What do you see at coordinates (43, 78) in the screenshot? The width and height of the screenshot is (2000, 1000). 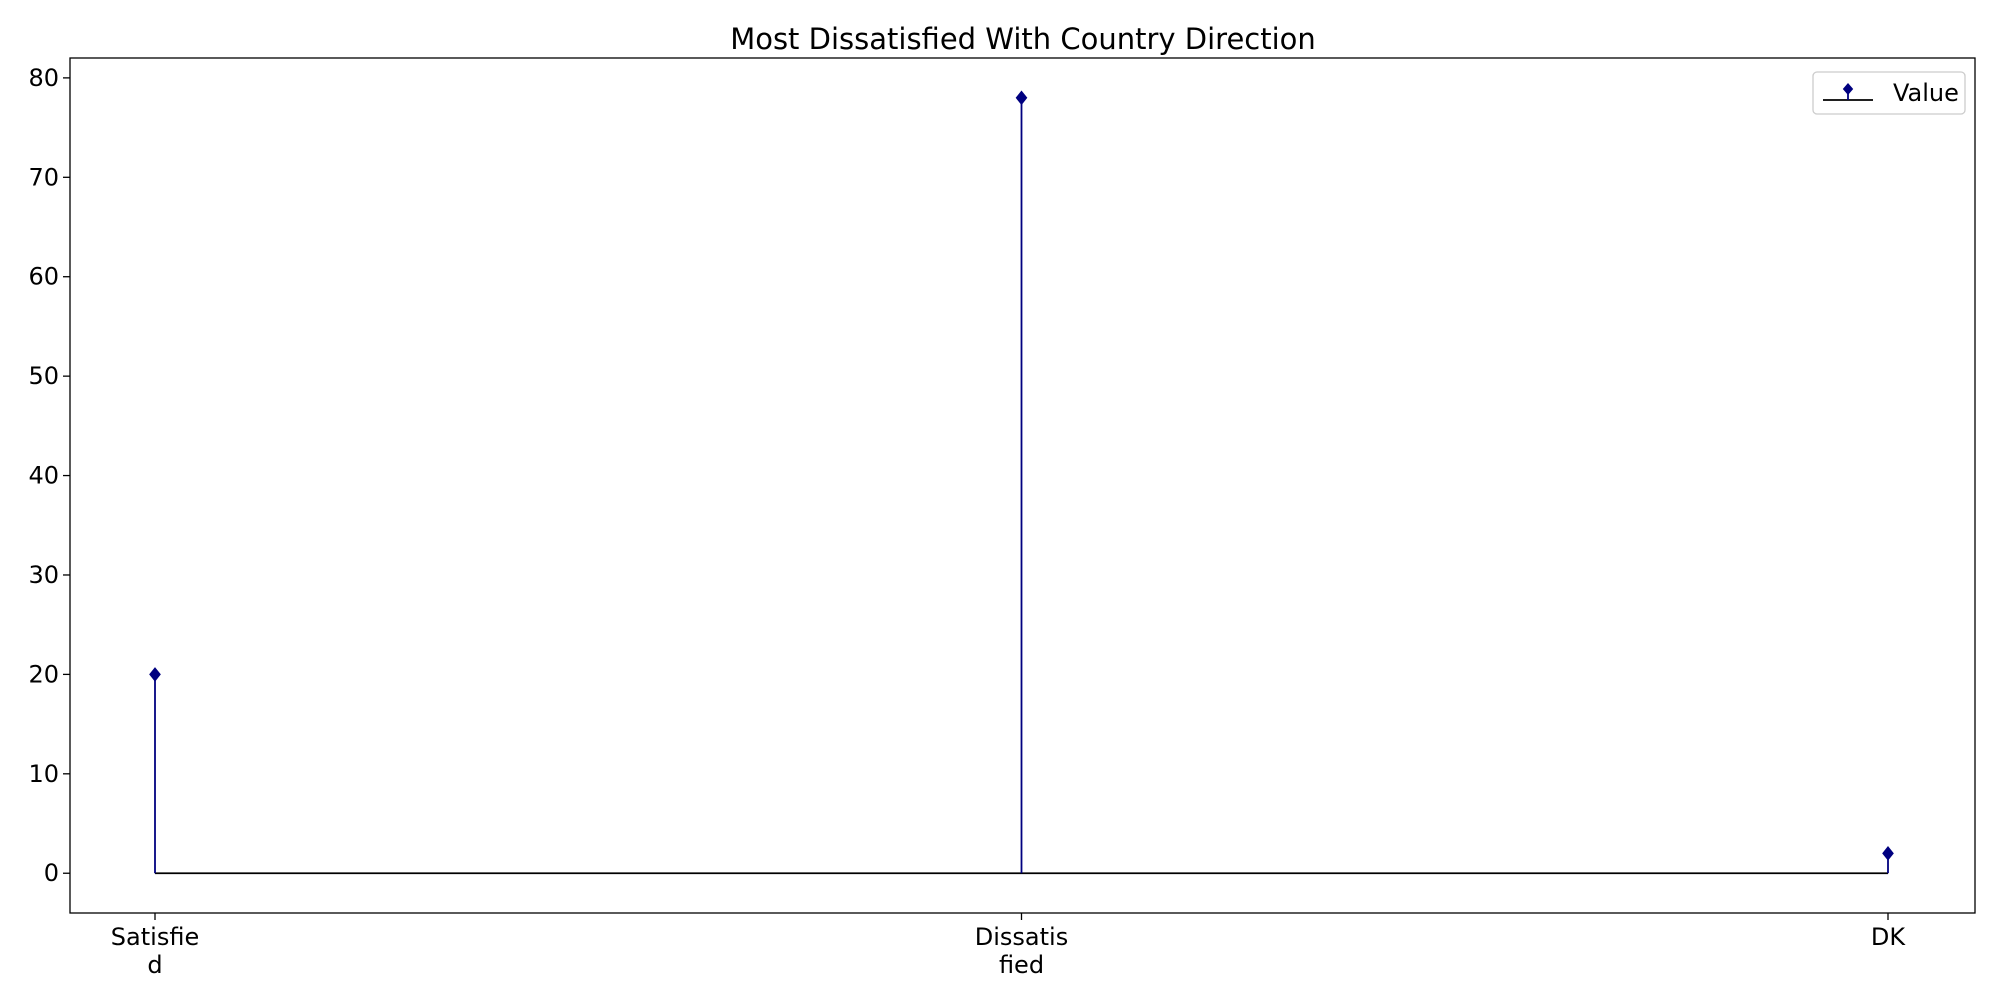 I see `y-tick-label: 80` at bounding box center [43, 78].